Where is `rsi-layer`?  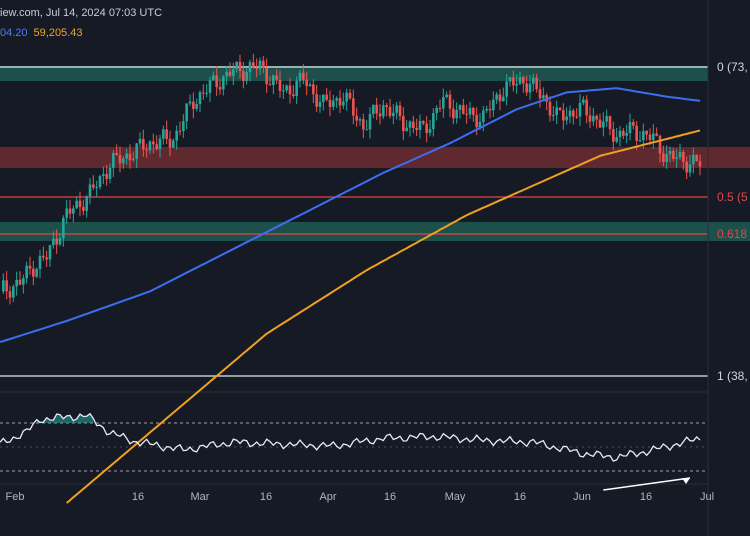
rsi-layer is located at coordinates (350, 451).